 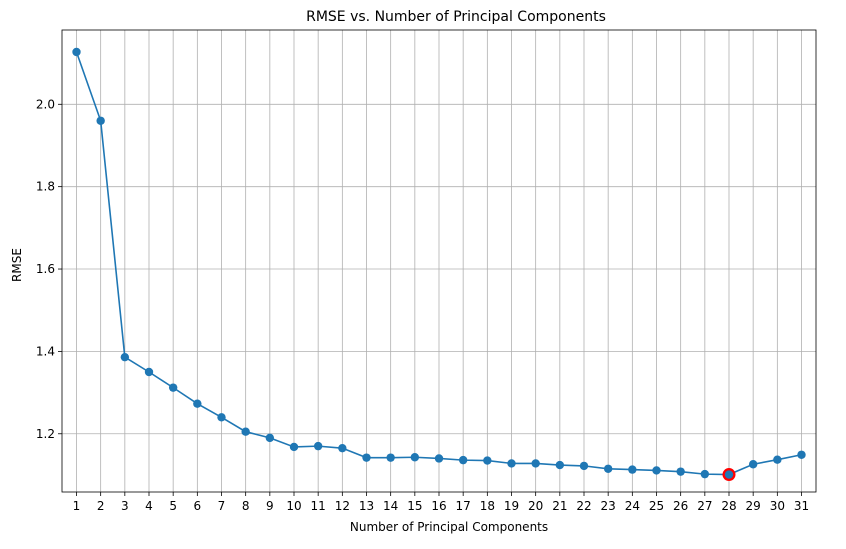 I want to click on x-tick-label: 21, so click(x=559, y=506).